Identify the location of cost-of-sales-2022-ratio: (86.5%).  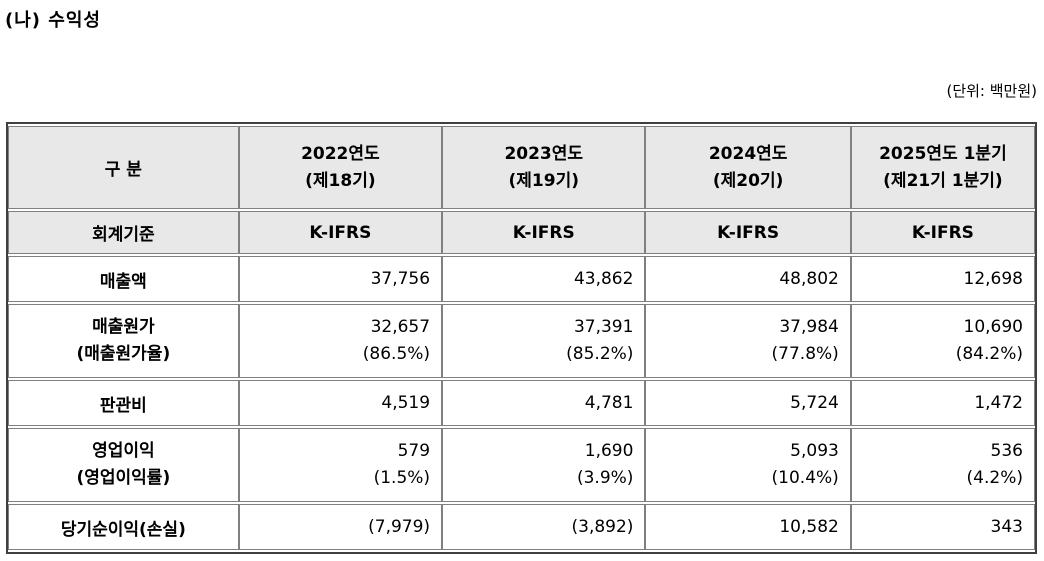
(396, 354).